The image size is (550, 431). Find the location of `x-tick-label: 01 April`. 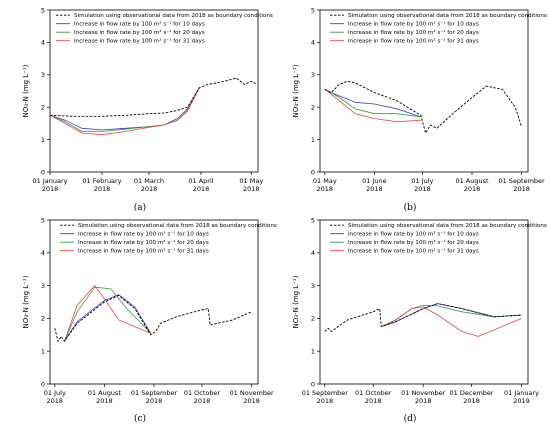

x-tick-label: 01 April is located at coordinates (200, 181).